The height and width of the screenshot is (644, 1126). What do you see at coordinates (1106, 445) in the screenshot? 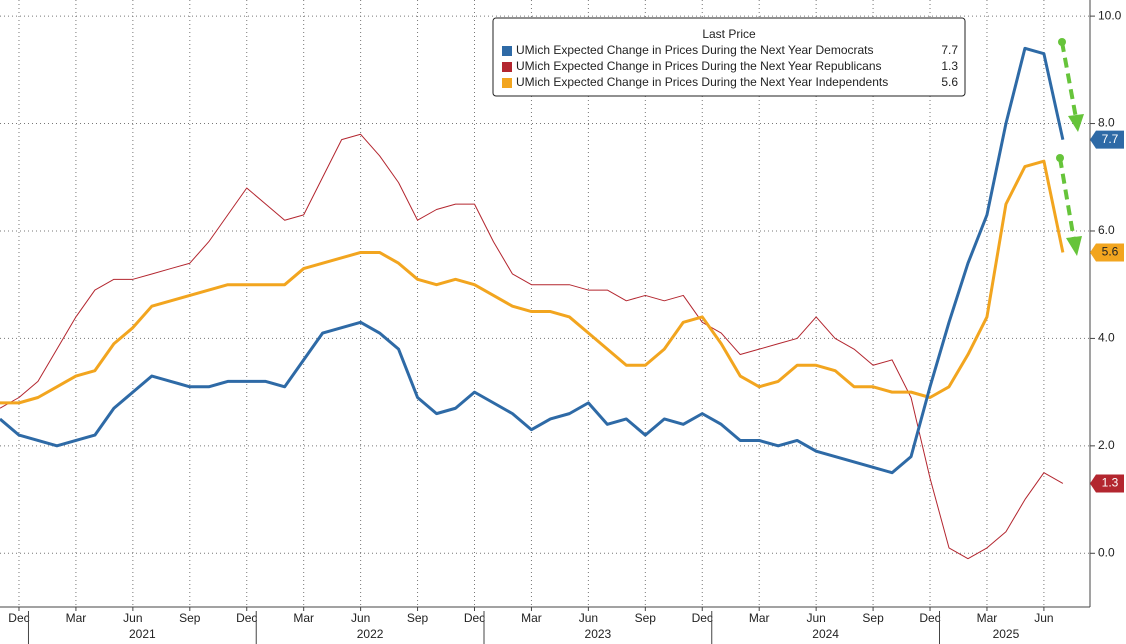
I see `y-tick-label: 2.0` at bounding box center [1106, 445].